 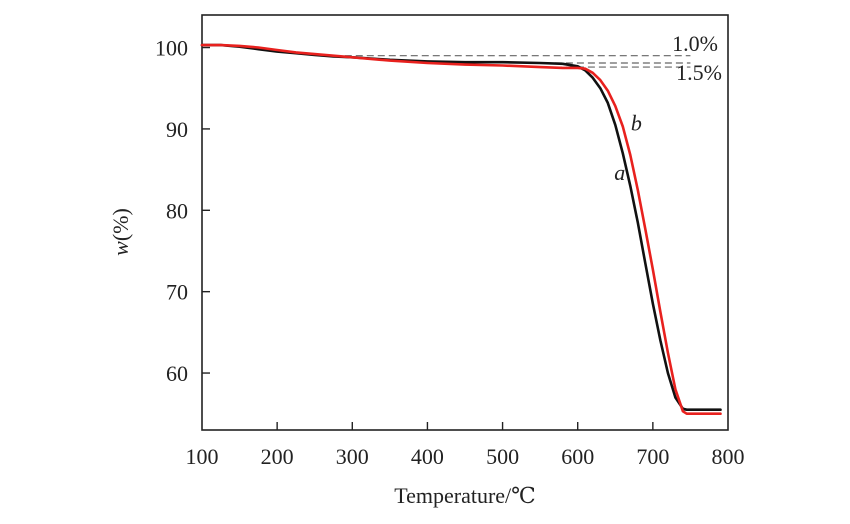 I want to click on annotation-1-5-percent: 1.5%, so click(x=699, y=72).